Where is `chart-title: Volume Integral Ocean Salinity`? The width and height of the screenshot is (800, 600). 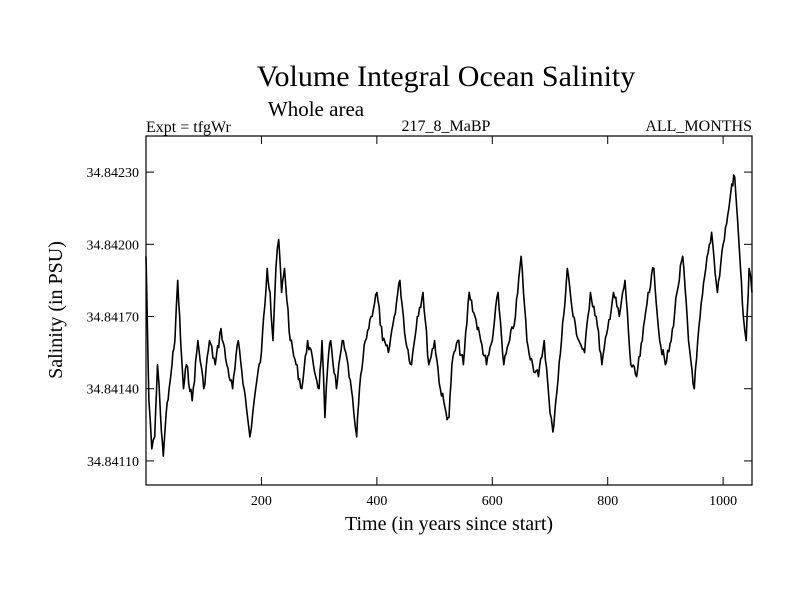 chart-title: Volume Integral Ocean Salinity is located at coordinates (446, 76).